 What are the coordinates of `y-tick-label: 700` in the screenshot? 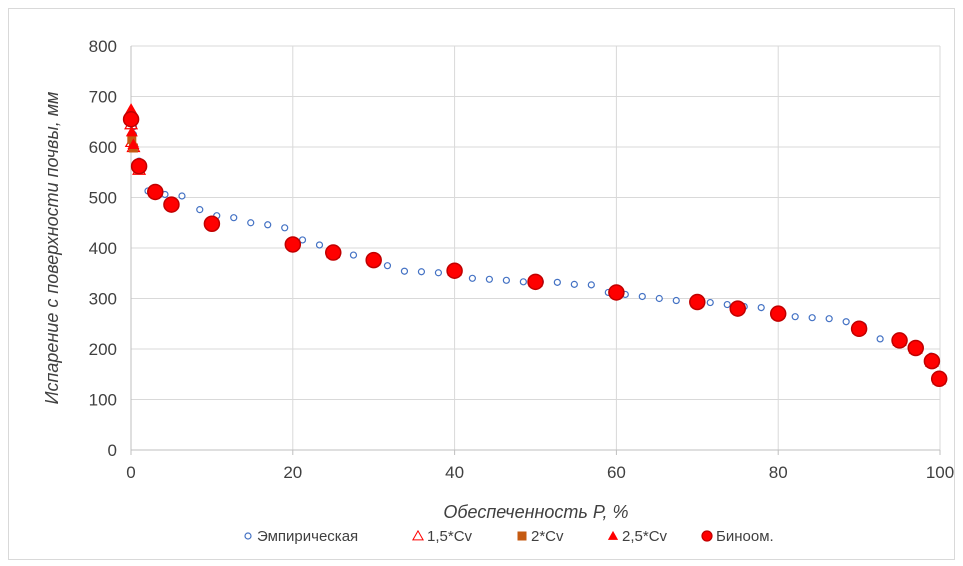 It's located at (103, 97).